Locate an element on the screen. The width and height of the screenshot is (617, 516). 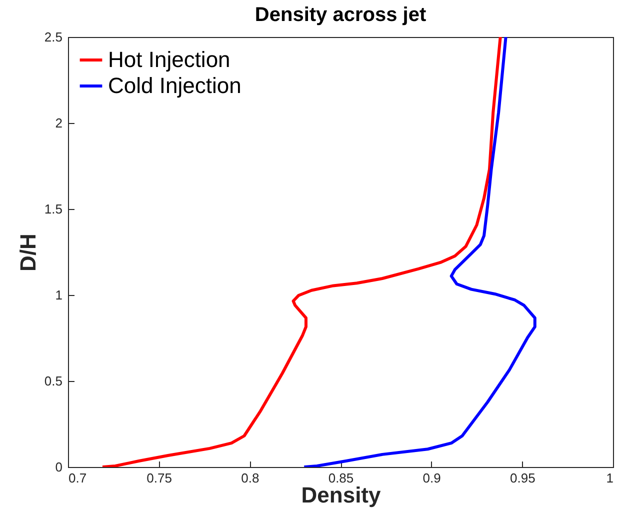
x-tick-label: 0.8 is located at coordinates (250, 478).